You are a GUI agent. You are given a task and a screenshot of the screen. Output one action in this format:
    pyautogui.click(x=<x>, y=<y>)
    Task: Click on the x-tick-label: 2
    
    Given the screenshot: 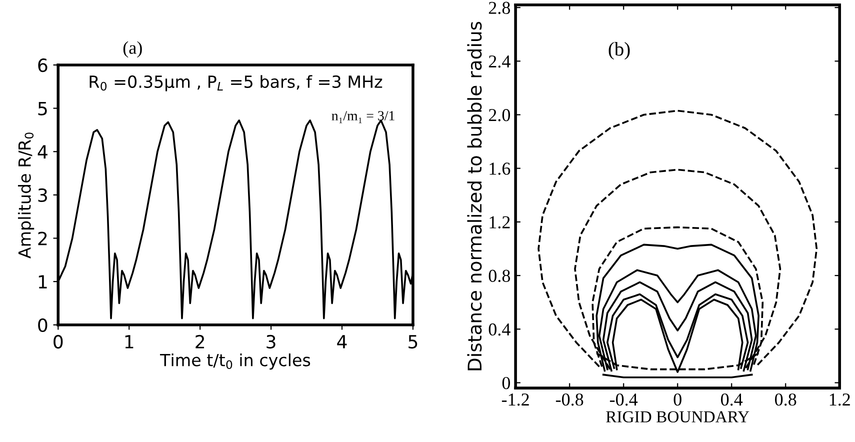 What is the action you would take?
    pyautogui.click(x=200, y=341)
    